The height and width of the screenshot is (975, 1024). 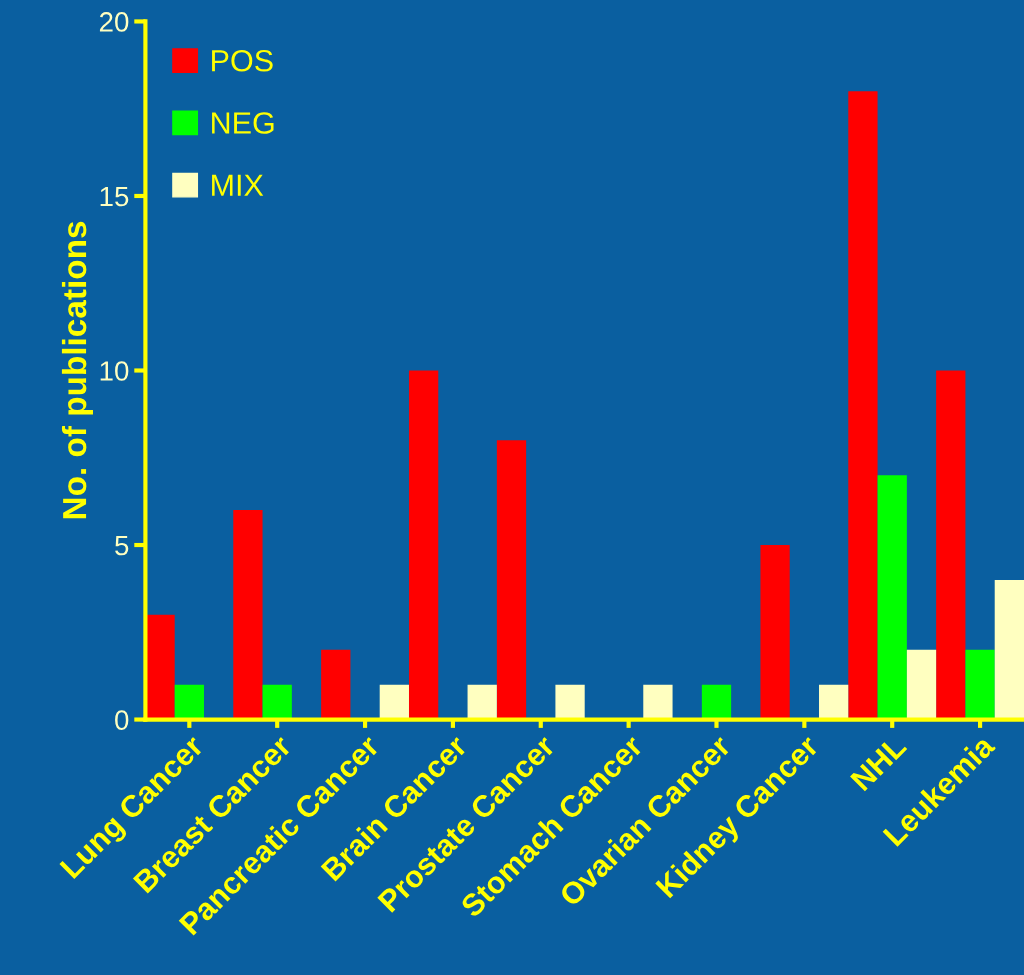 What do you see at coordinates (114, 196) in the screenshot?
I see `y-tick-label: 15` at bounding box center [114, 196].